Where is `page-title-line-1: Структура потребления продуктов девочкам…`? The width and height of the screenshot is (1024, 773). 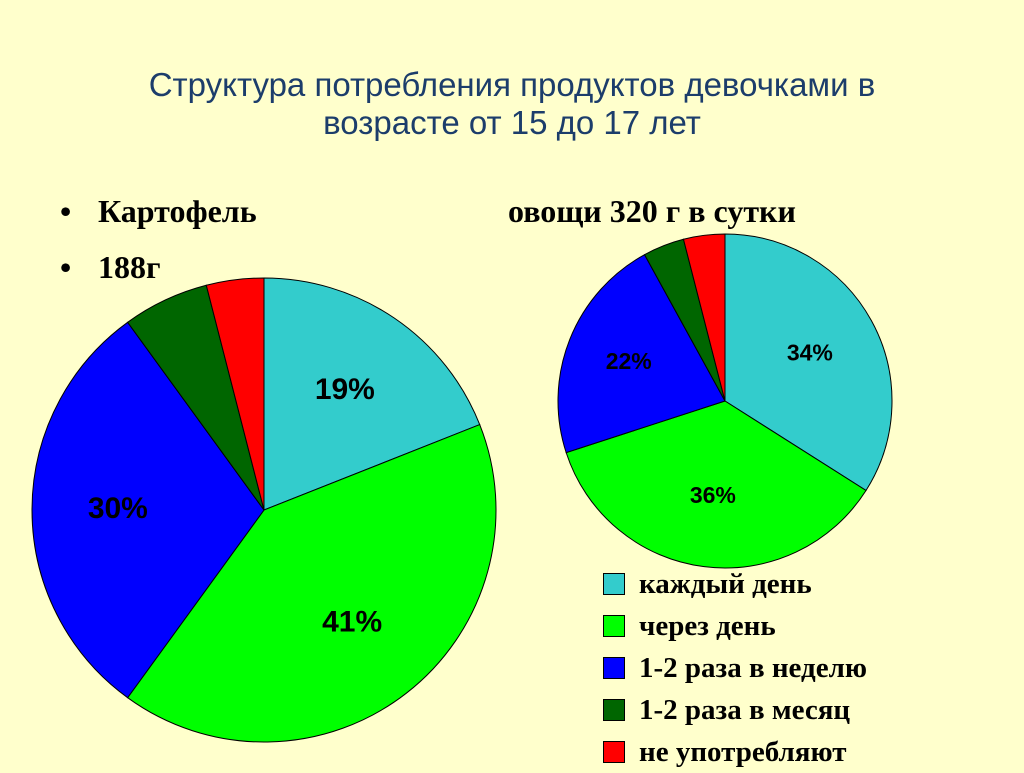 page-title-line-1: Структура потребления продуктов девочкам… is located at coordinates (512, 84).